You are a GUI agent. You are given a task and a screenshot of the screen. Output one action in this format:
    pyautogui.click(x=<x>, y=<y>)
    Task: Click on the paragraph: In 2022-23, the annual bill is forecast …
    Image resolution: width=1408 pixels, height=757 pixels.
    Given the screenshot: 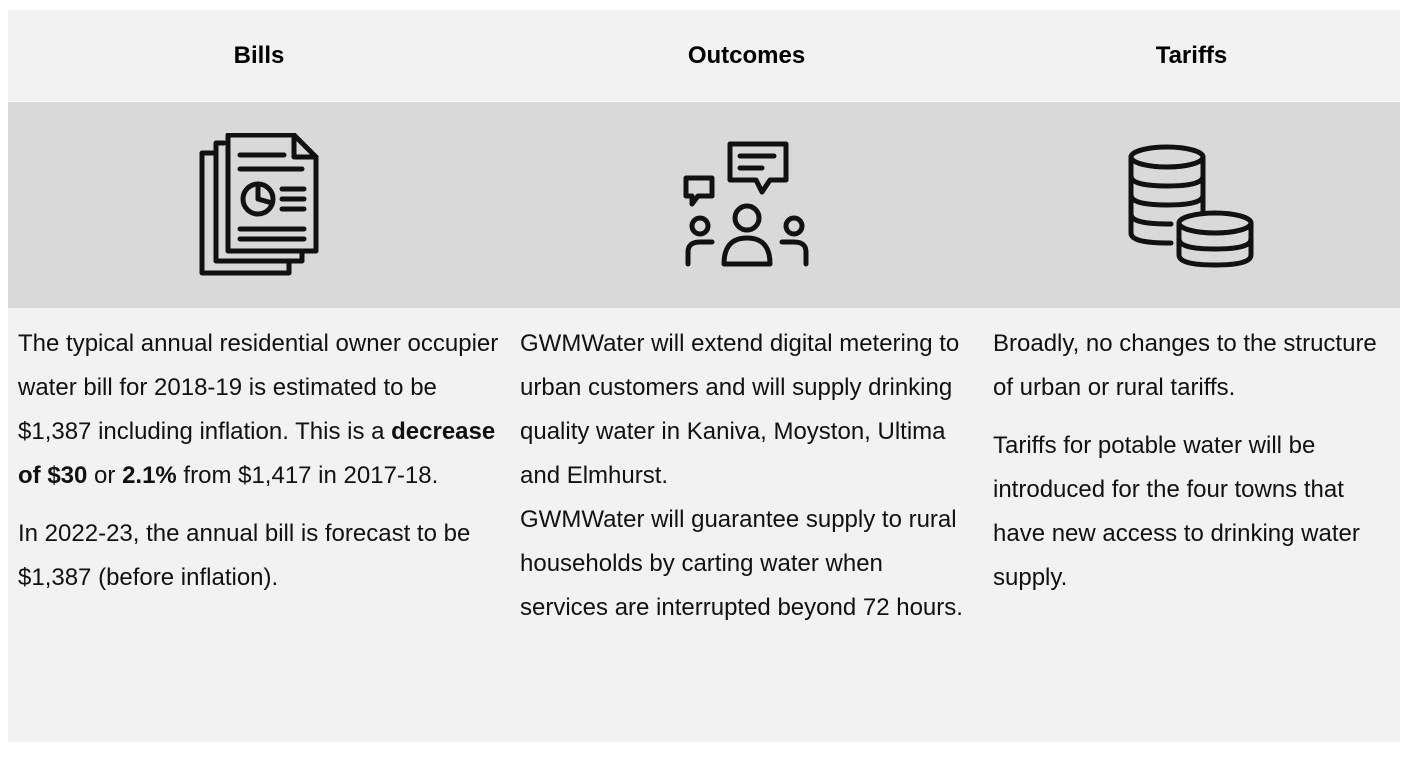 What is the action you would take?
    pyautogui.click(x=260, y=556)
    